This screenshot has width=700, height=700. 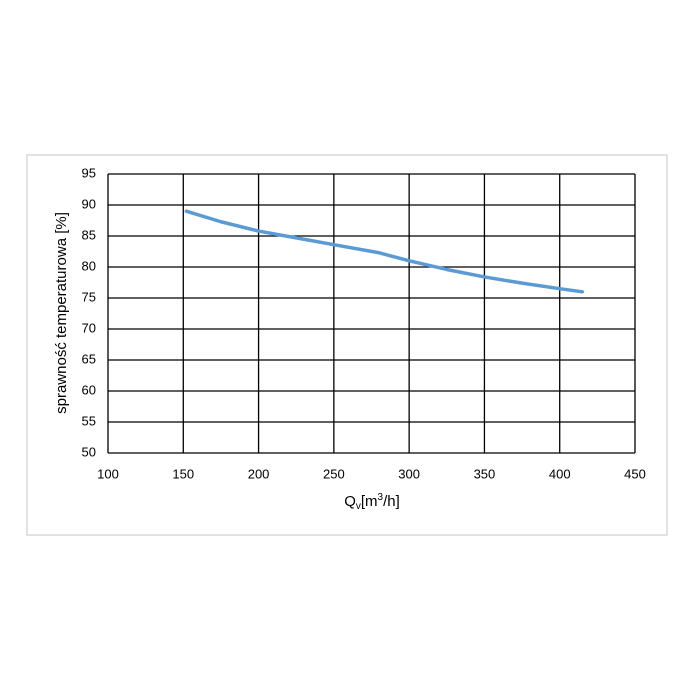 What do you see at coordinates (89, 203) in the screenshot?
I see `y-tick-label: 90` at bounding box center [89, 203].